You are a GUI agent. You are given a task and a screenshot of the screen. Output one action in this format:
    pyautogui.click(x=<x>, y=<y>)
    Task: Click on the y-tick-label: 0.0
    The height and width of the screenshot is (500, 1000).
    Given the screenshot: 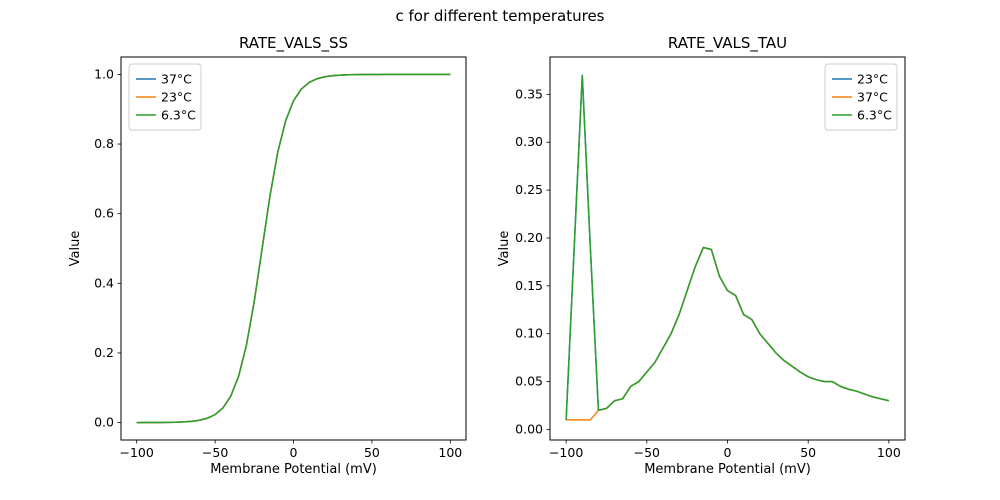 What is the action you would take?
    pyautogui.click(x=104, y=422)
    